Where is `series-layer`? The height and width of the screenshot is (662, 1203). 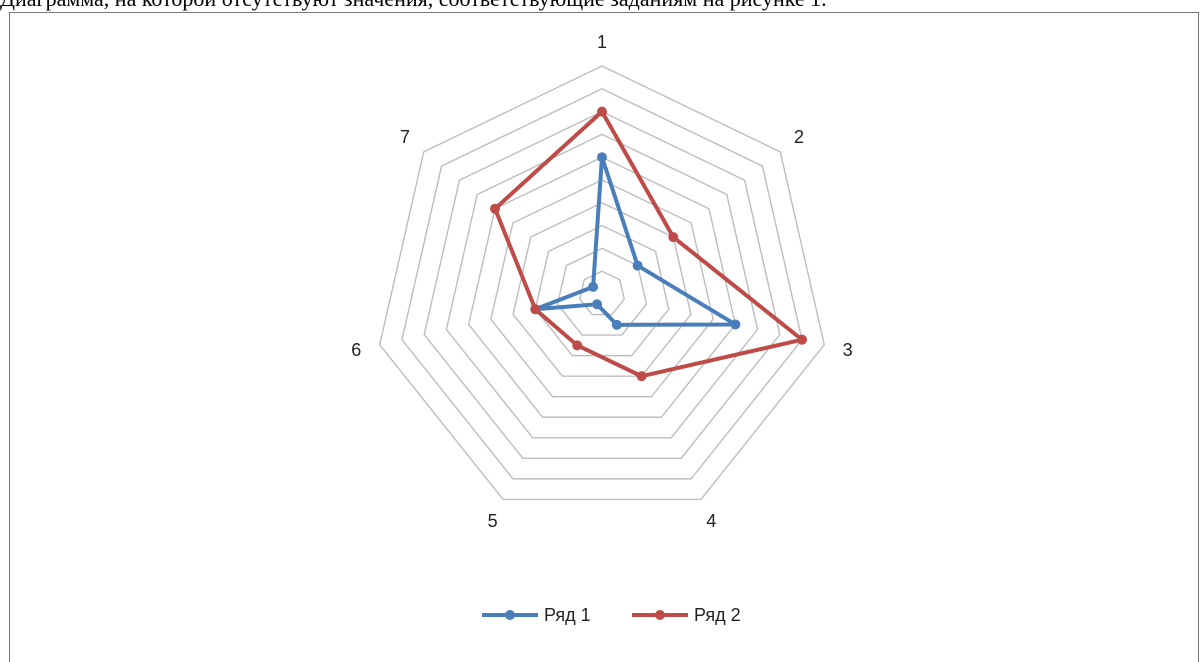
series-layer is located at coordinates (649, 244).